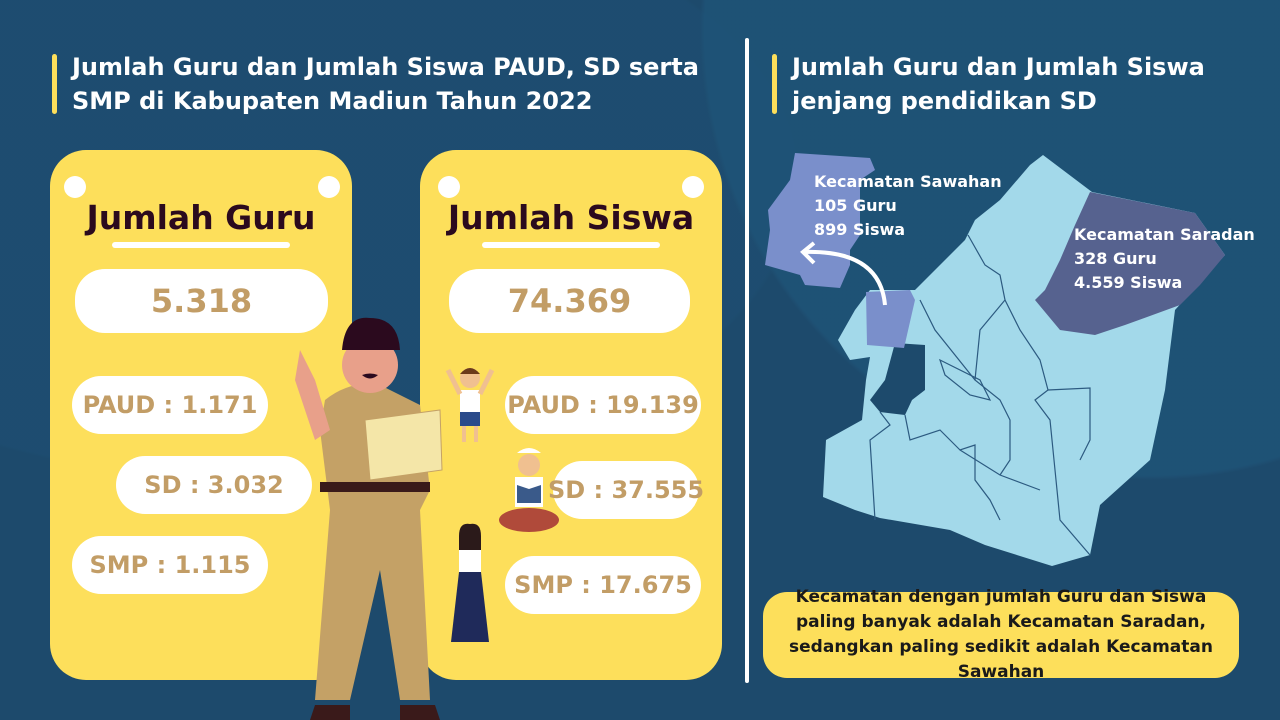 The height and width of the screenshot is (720, 1280). Describe the element at coordinates (470, 582) in the screenshot. I see `student-girl-icon` at that location.